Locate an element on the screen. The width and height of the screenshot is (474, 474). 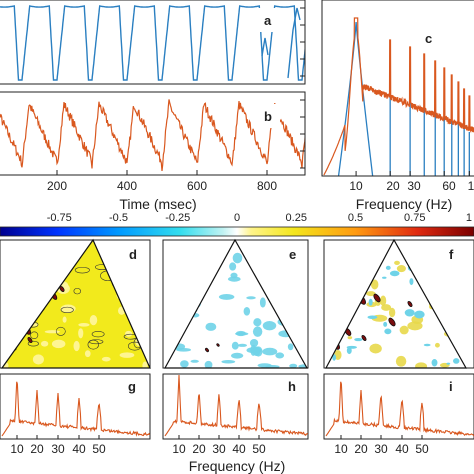
panel-a: a is located at coordinates (153, 42).